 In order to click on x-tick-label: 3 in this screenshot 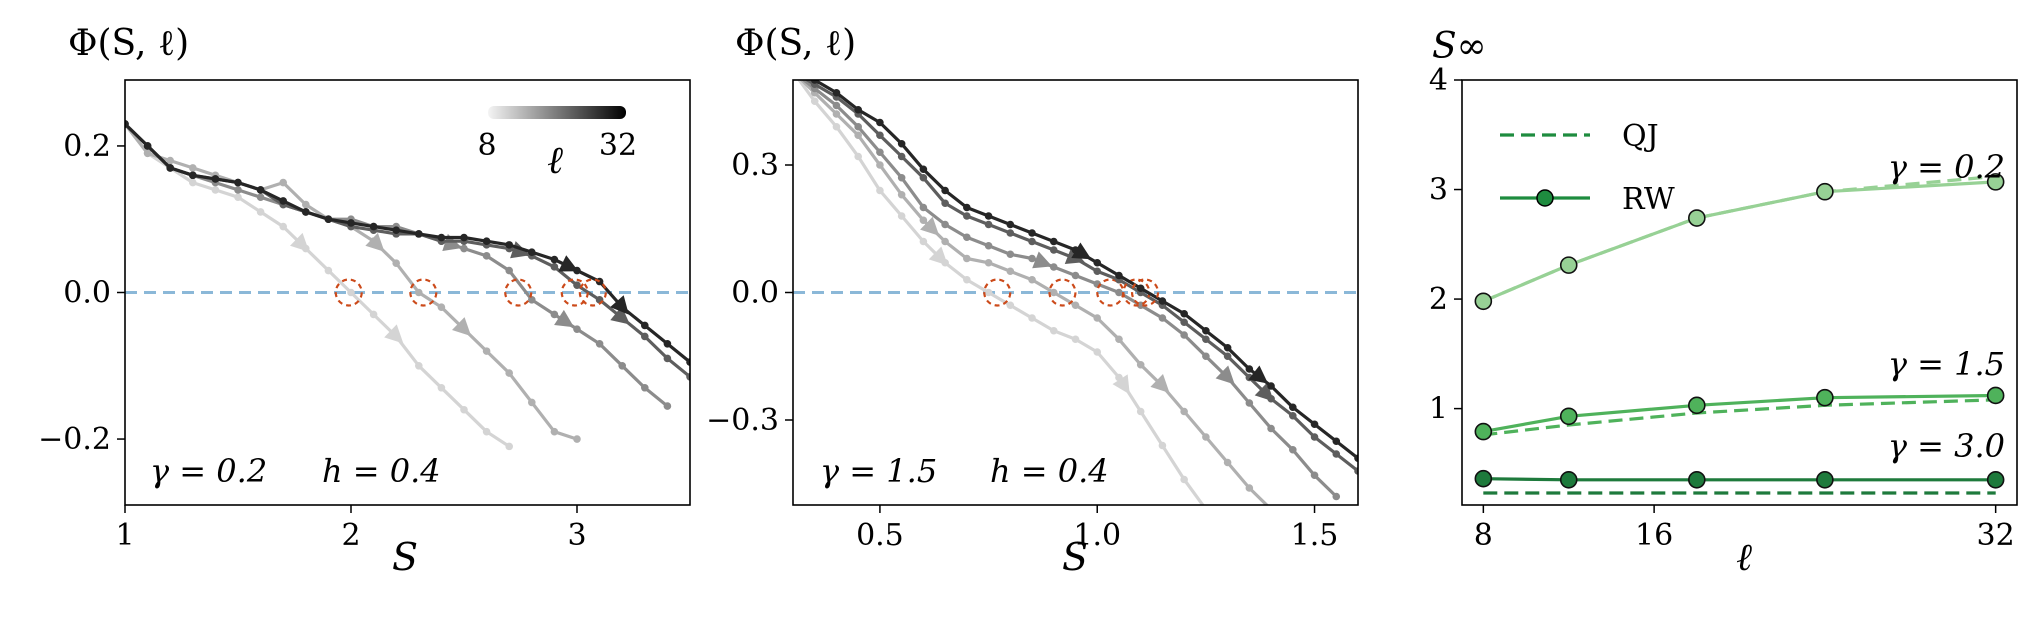, I will do `click(576, 535)`.